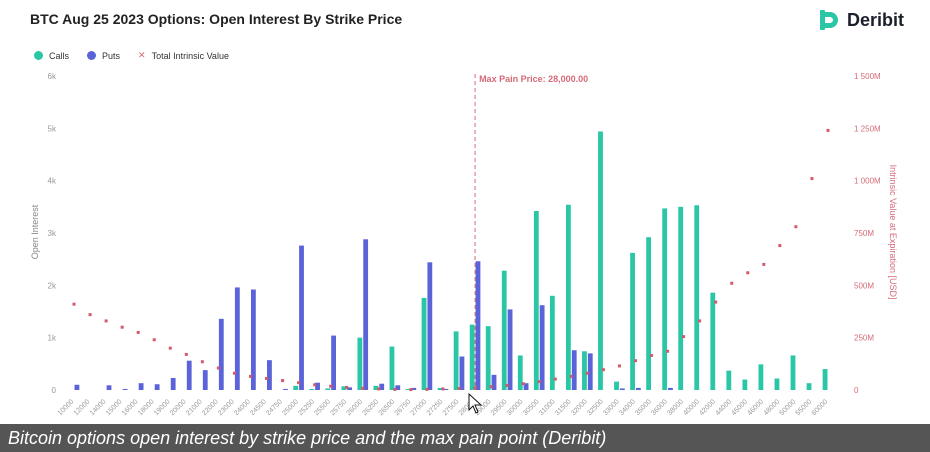  What do you see at coordinates (52, 338) in the screenshot?
I see `y-tick-label: 1k` at bounding box center [52, 338].